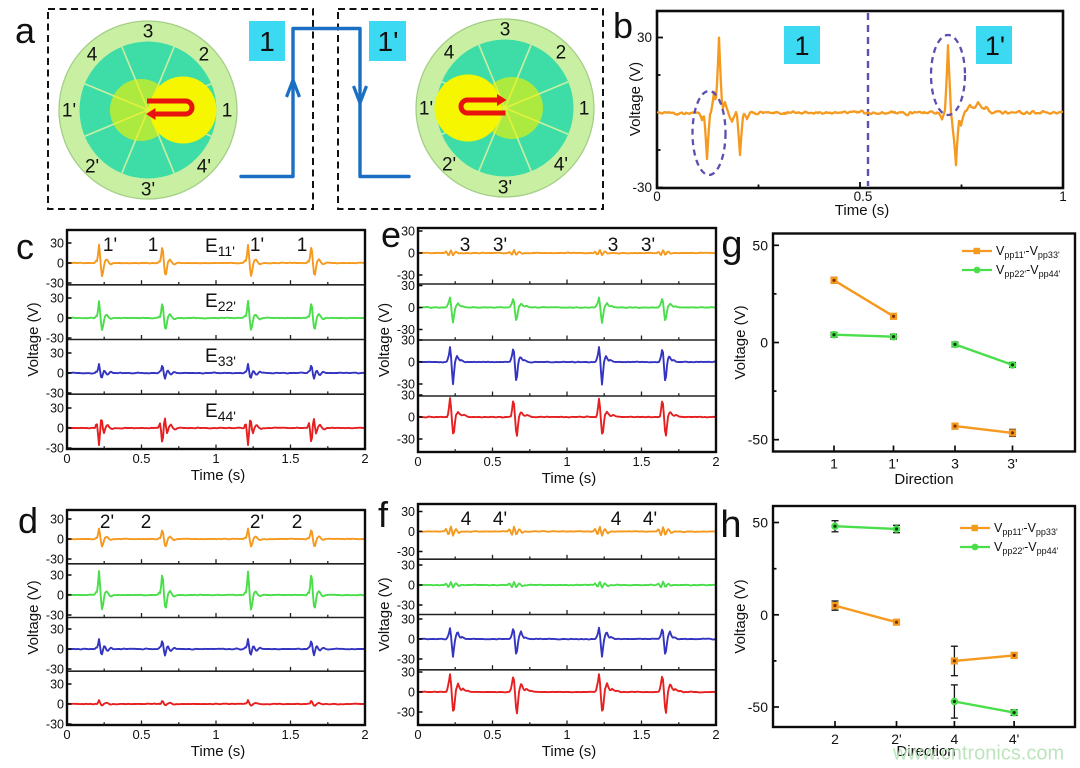 This screenshot has height=768, width=1080. Describe the element at coordinates (731, 245) in the screenshot. I see `svg-text: g` at that location.